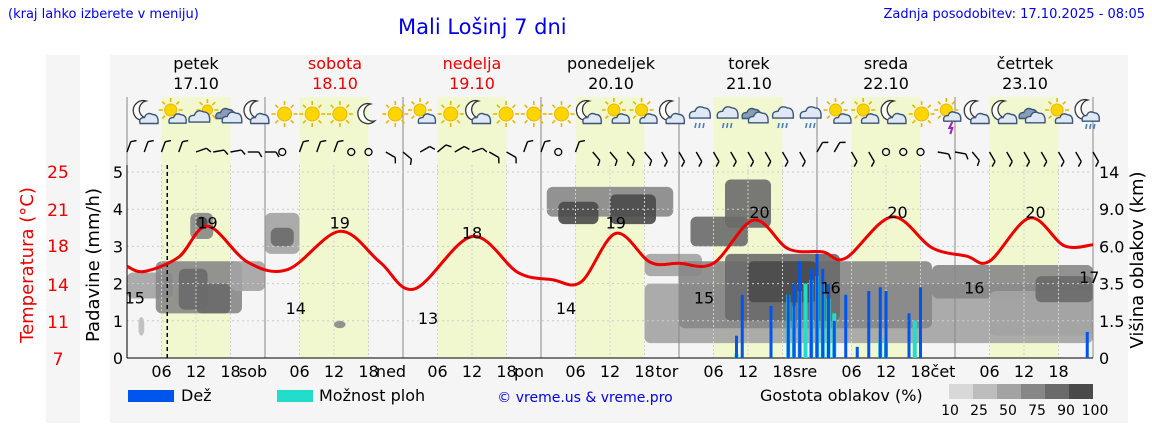 Image resolution: width=1152 pixels, height=443 pixels. What do you see at coordinates (943, 371) in the screenshot?
I see `x-tick-label: čet` at bounding box center [943, 371].